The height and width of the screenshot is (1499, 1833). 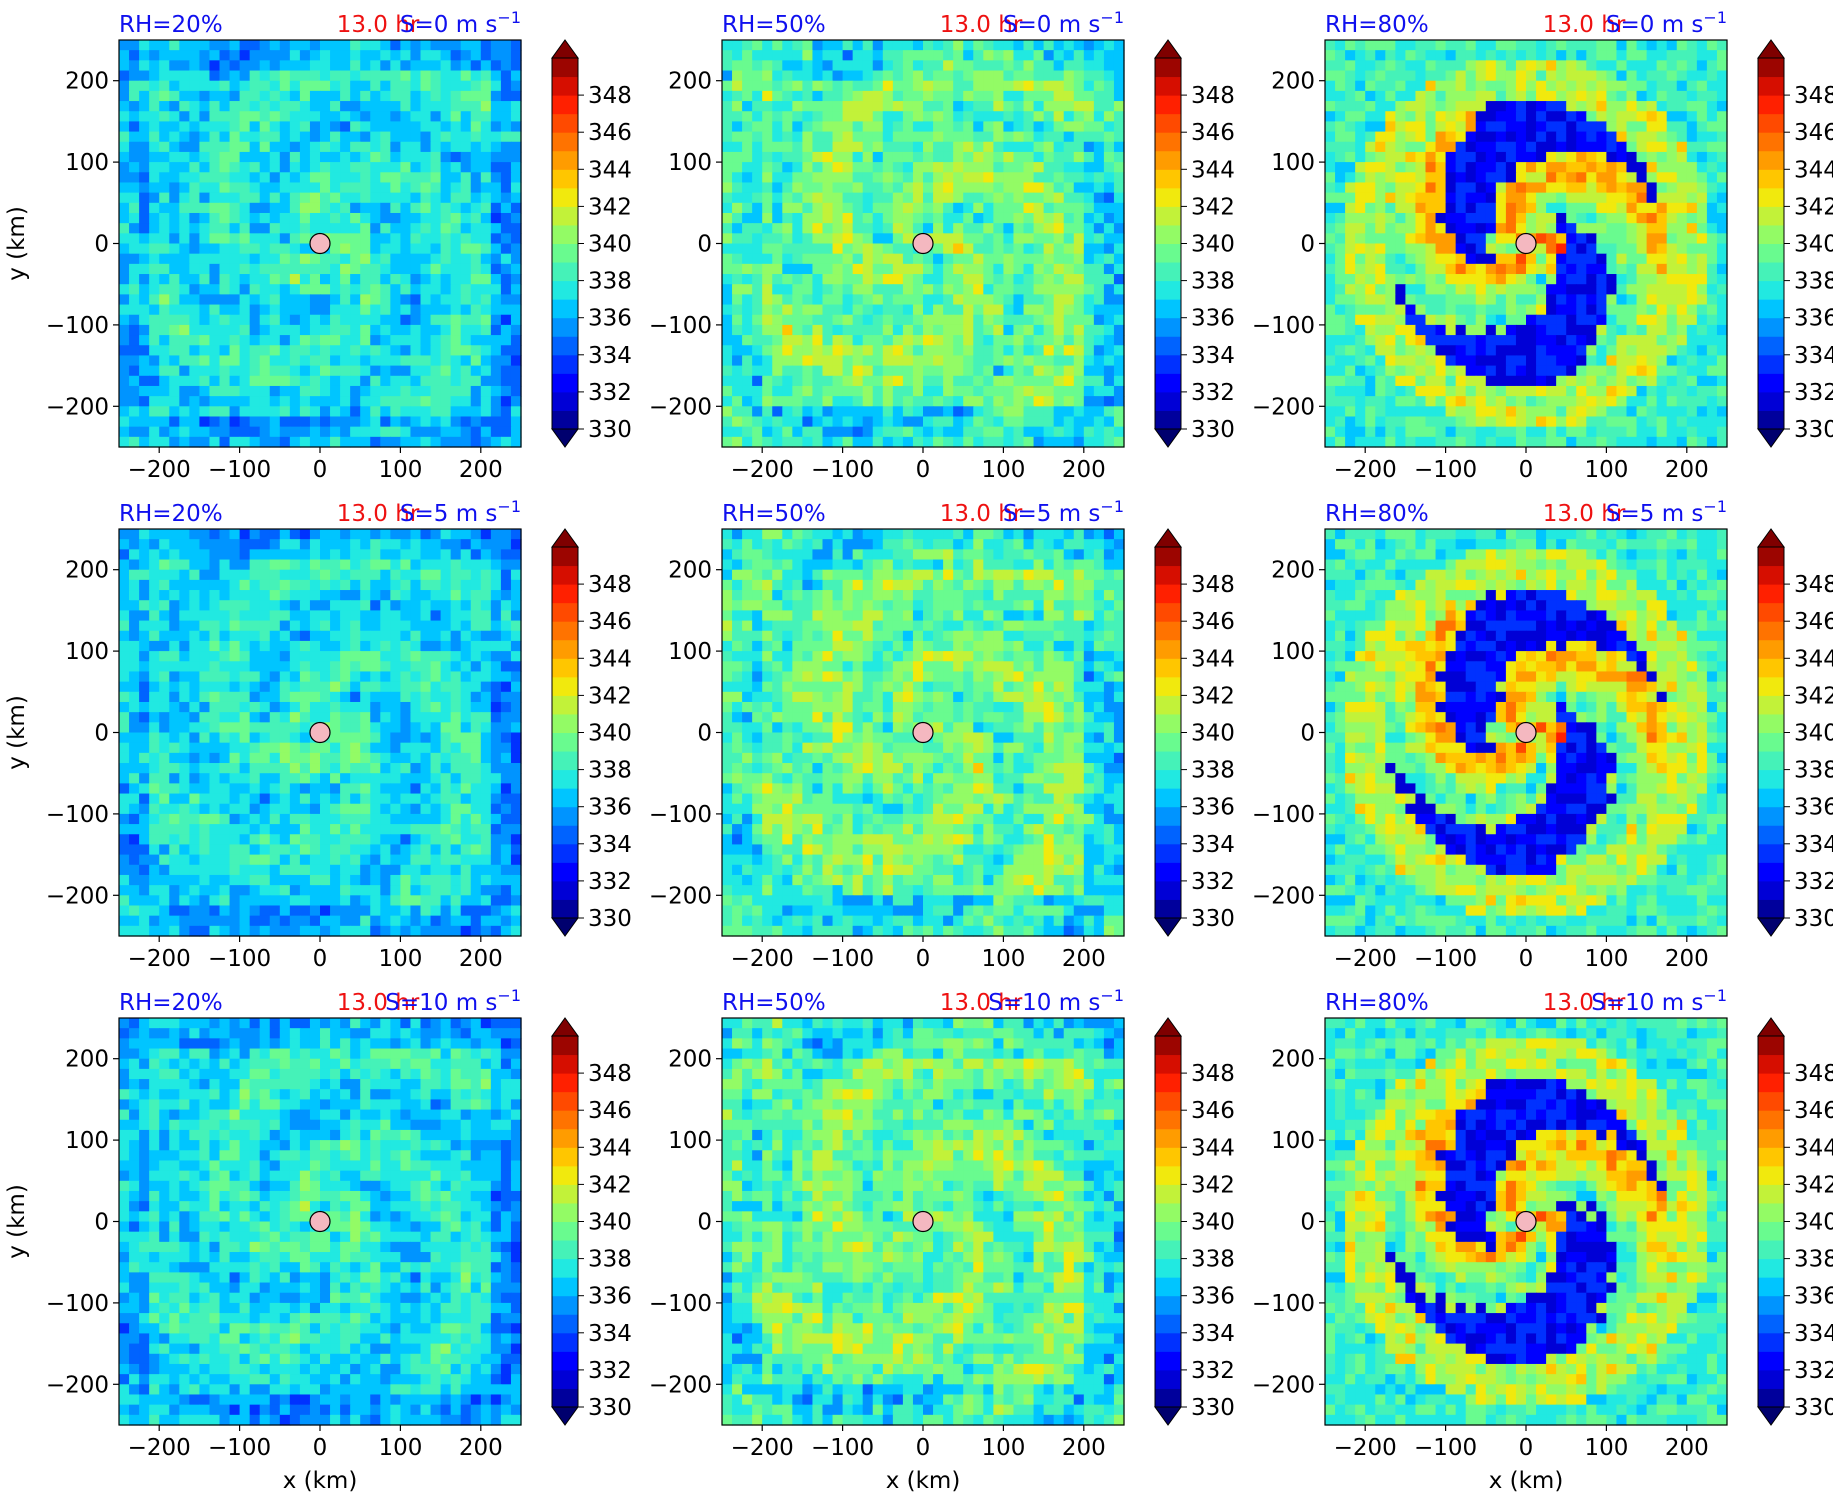 What do you see at coordinates (1213, 282) in the screenshot?
I see `colorbar-tick-label: 338` at bounding box center [1213, 282].